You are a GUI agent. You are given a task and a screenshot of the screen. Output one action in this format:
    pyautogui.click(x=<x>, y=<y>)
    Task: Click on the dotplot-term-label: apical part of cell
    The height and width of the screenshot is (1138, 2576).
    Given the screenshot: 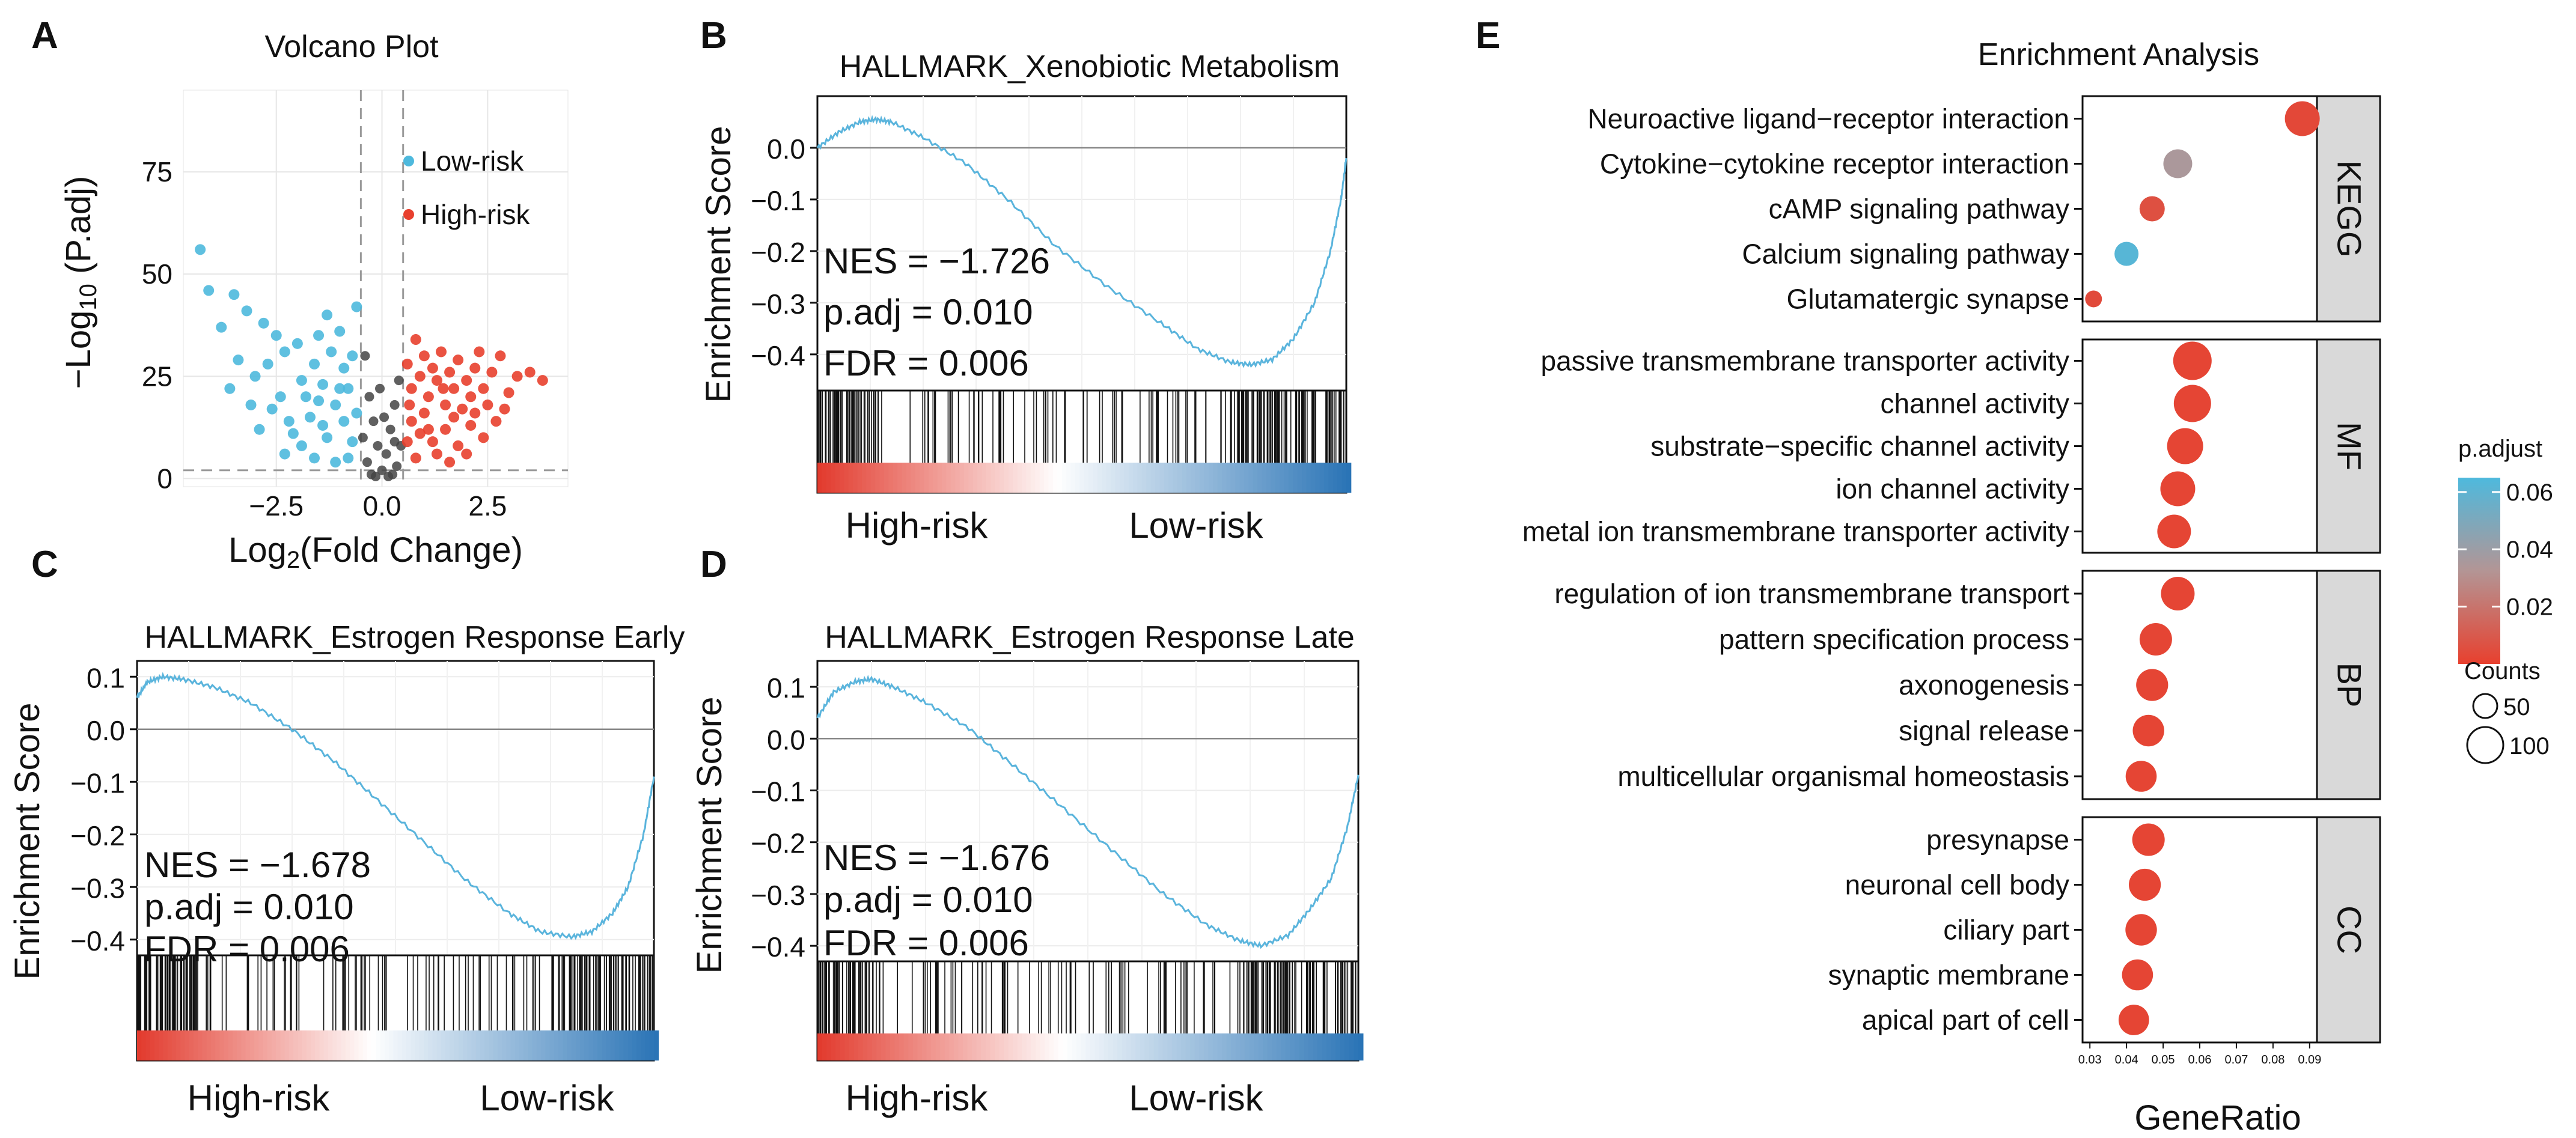 What is the action you would take?
    pyautogui.click(x=1965, y=1020)
    